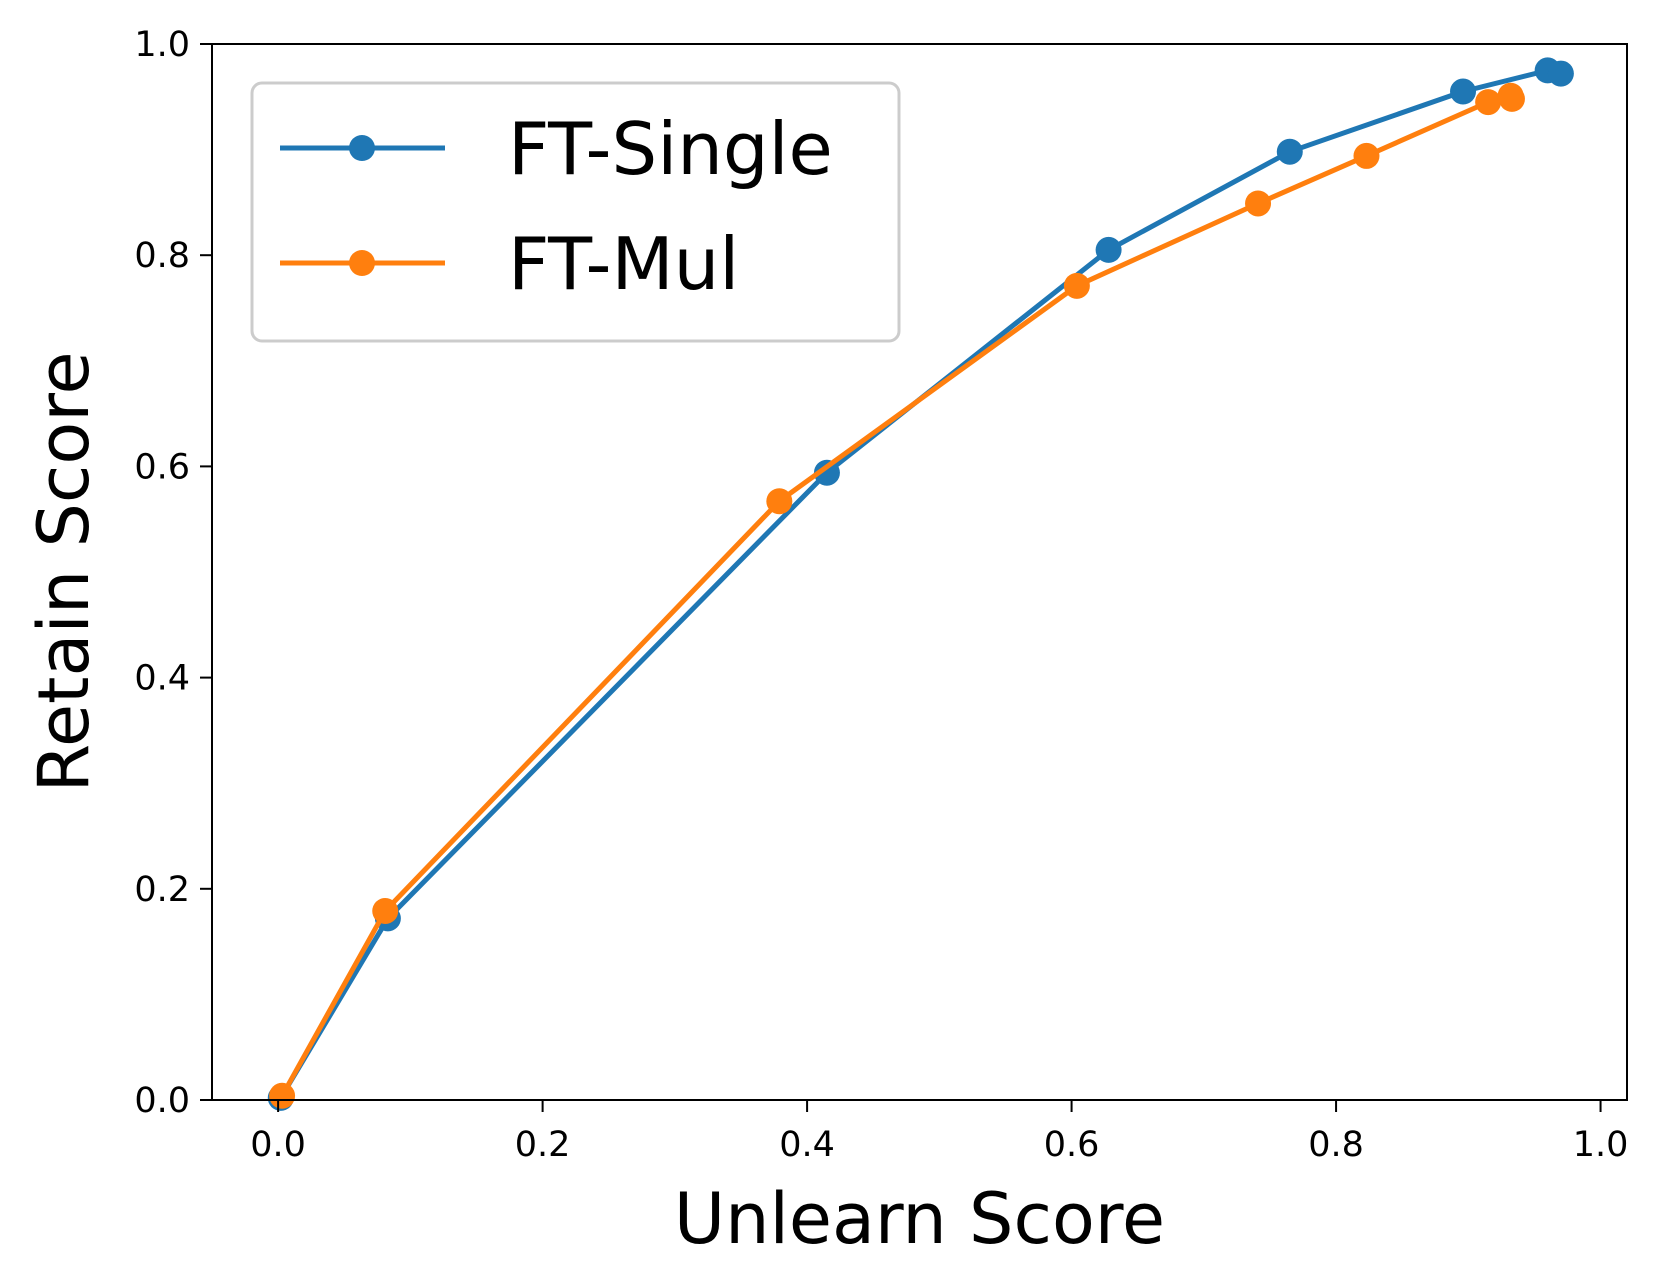 The width and height of the screenshot is (1661, 1286). Describe the element at coordinates (64, 571) in the screenshot. I see `y-axis-label: Retain Score` at that location.